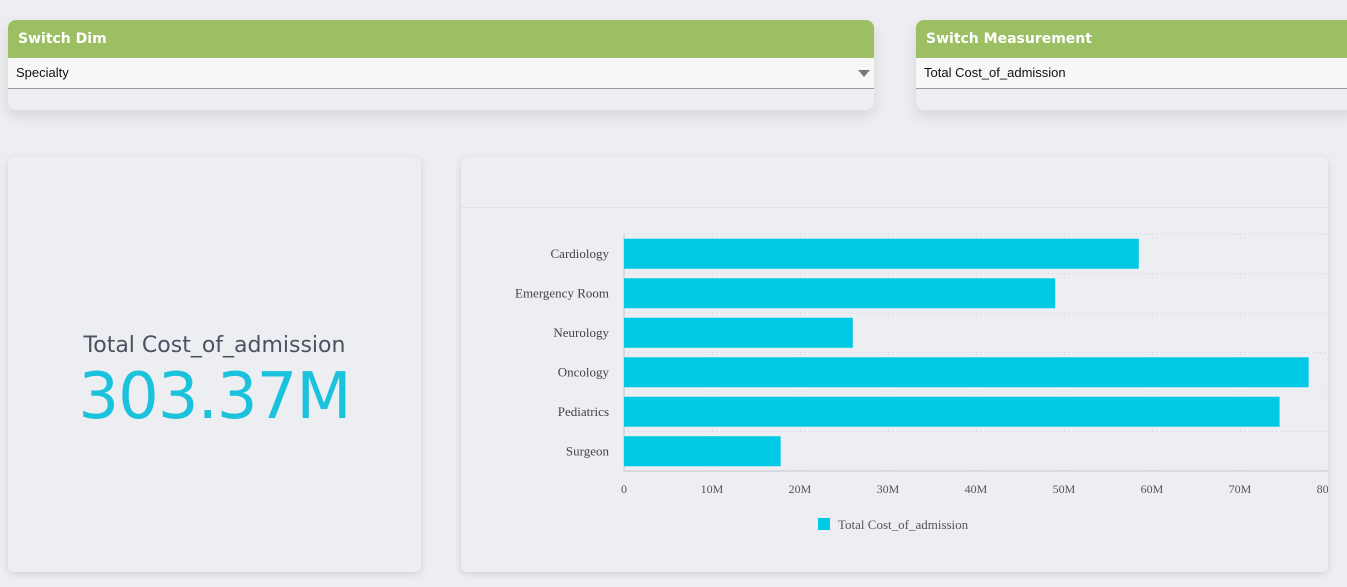 Image resolution: width=1347 pixels, height=587 pixels. I want to click on y-tick-label: Pediatrics, so click(583, 411).